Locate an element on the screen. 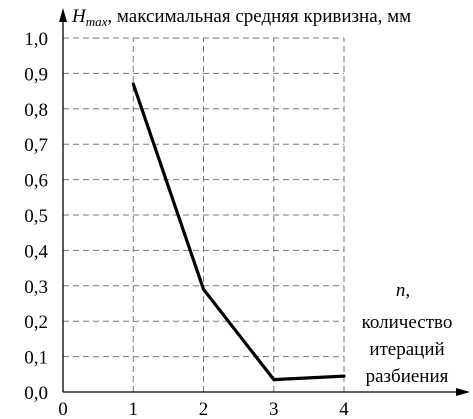 The height and width of the screenshot is (419, 473). x-tick-label: 1 is located at coordinates (134, 409).